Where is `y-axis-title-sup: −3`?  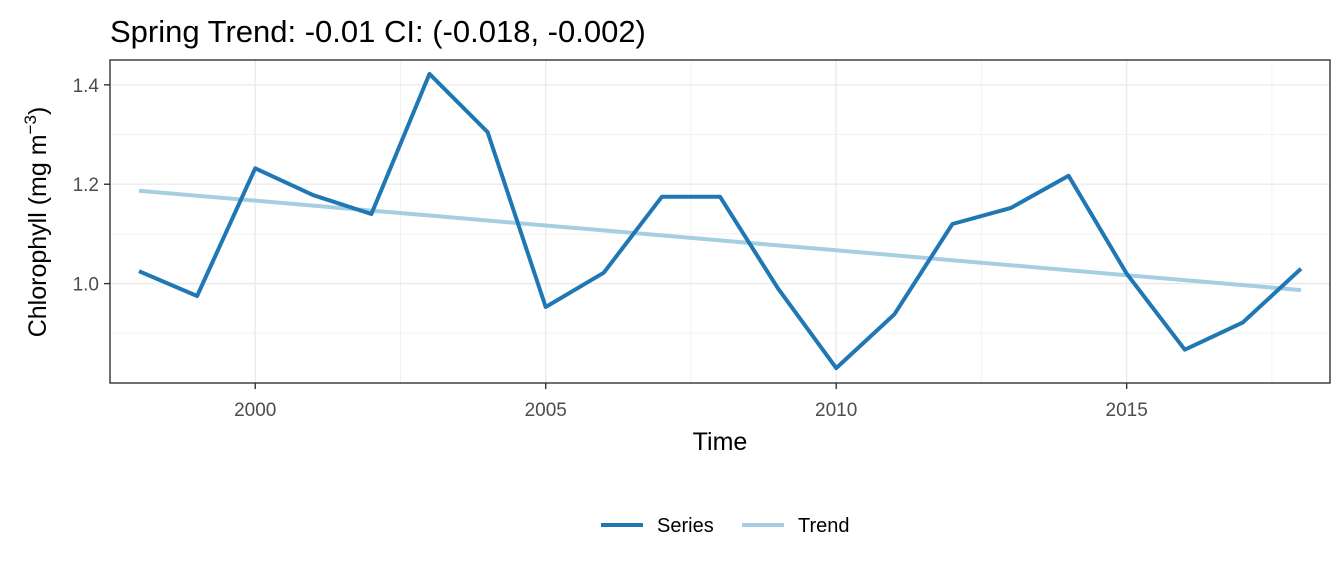
y-axis-title-sup: −3 is located at coordinates (30, 124).